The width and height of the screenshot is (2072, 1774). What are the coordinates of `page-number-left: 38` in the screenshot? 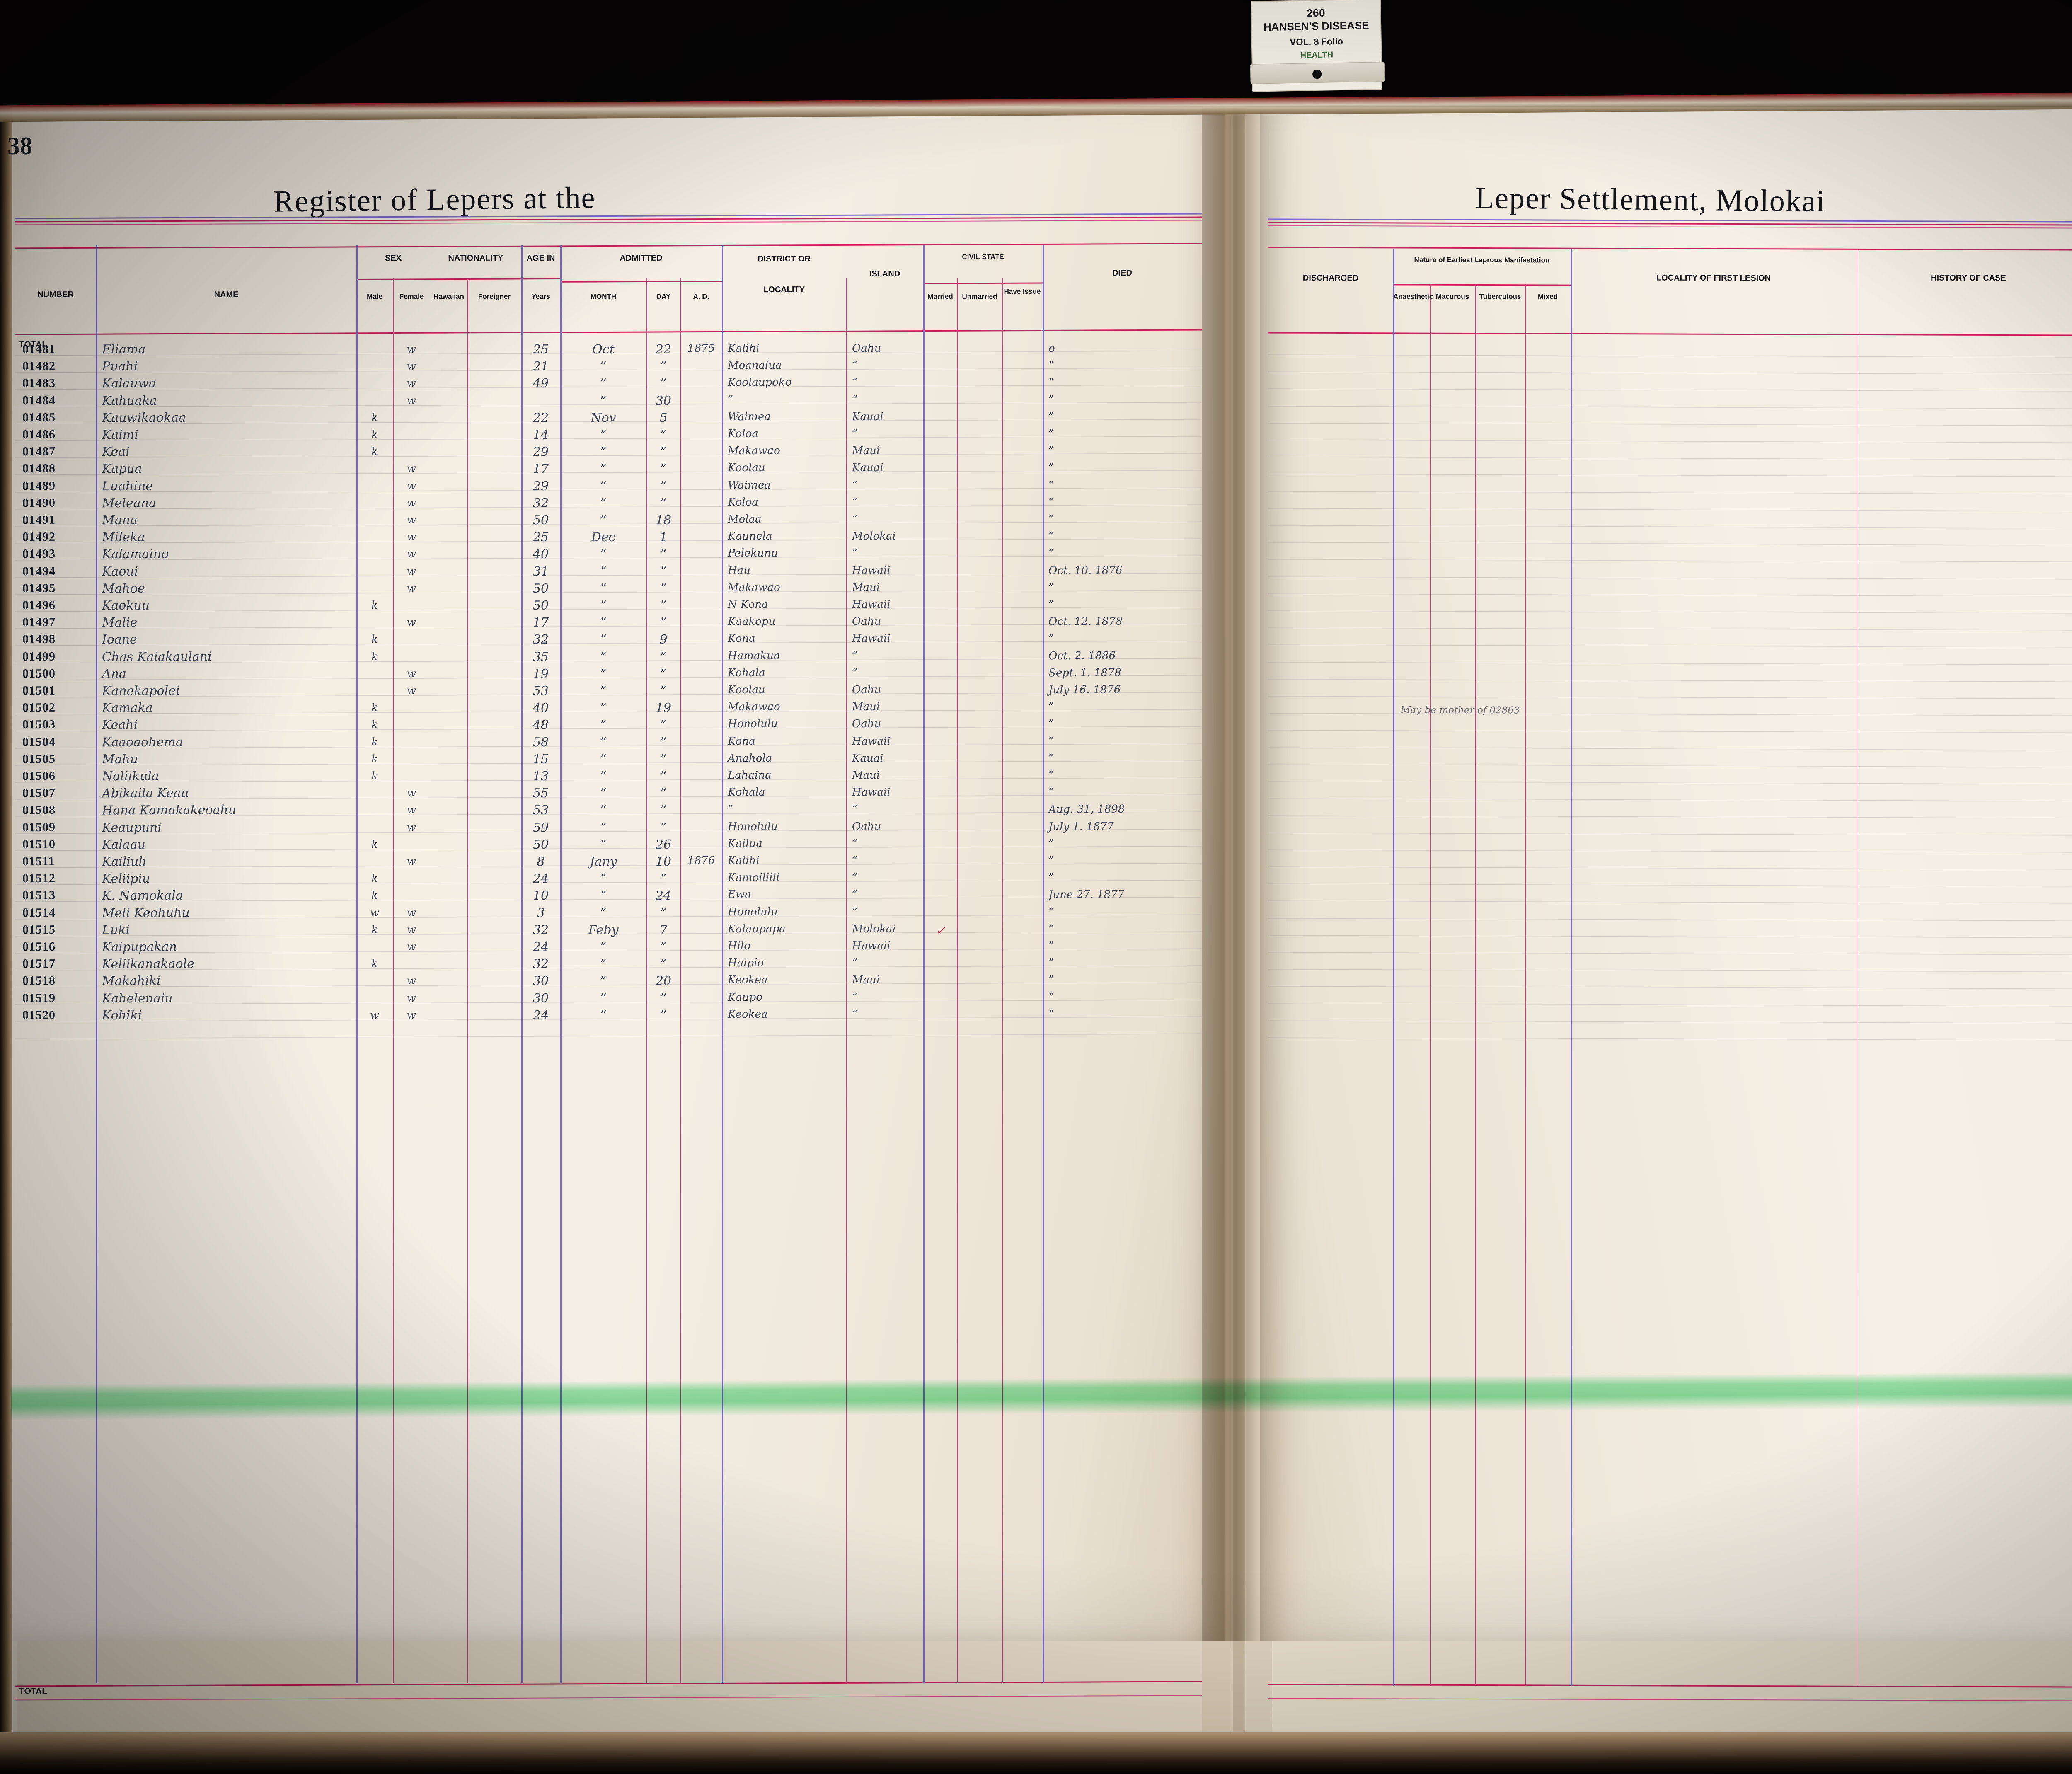 It's located at (19, 146).